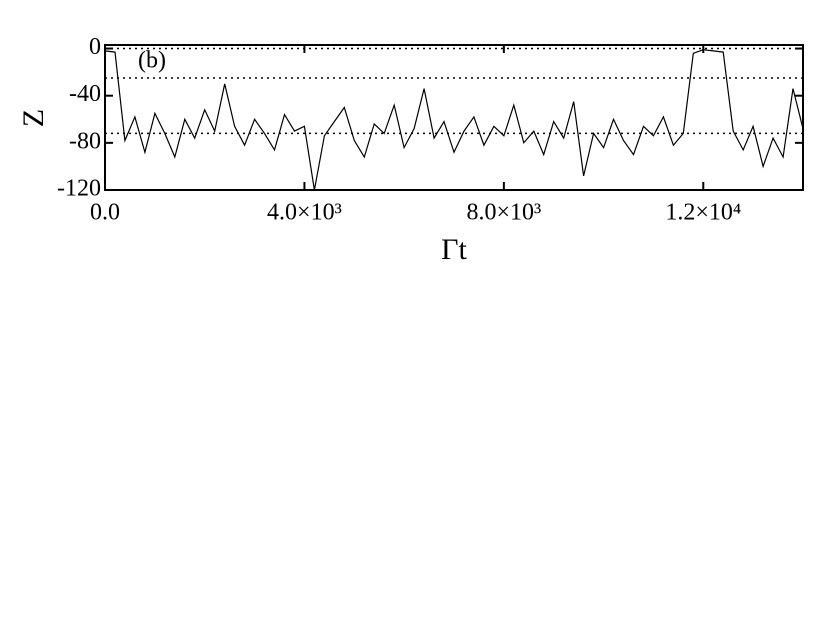  Describe the element at coordinates (503, 213) in the screenshot. I see `x-tick-label: 8.0×10³` at that location.